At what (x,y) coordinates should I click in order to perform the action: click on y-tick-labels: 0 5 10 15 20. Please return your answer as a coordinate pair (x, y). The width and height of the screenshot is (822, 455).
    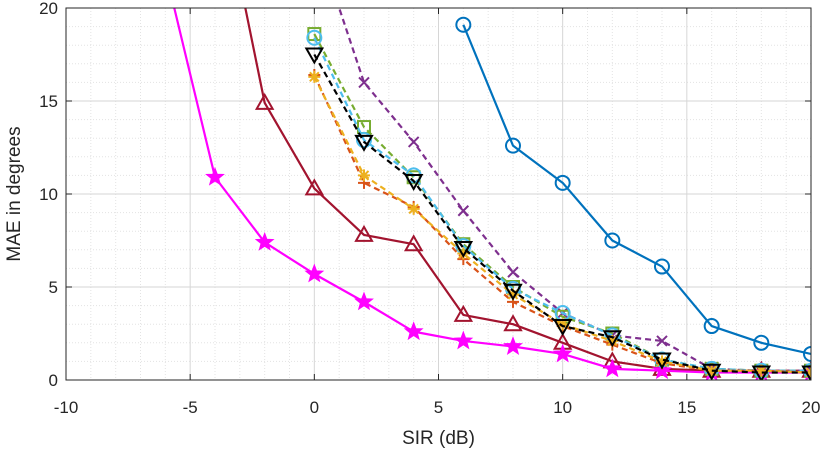
    Looking at the image, I should click on (48, 195).